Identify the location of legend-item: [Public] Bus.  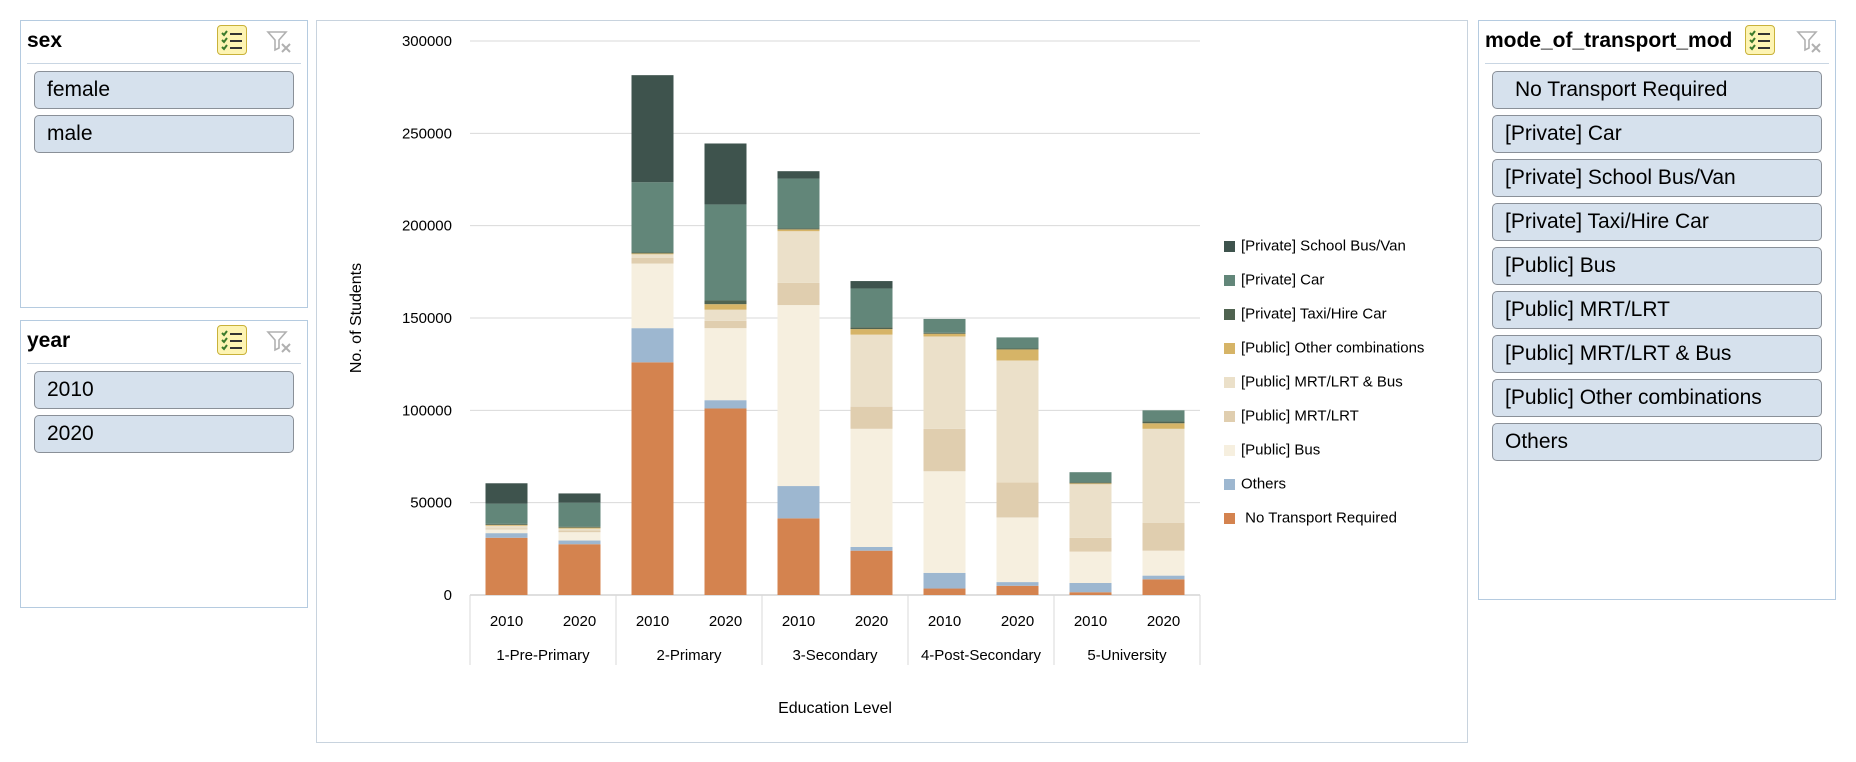
(1272, 450).